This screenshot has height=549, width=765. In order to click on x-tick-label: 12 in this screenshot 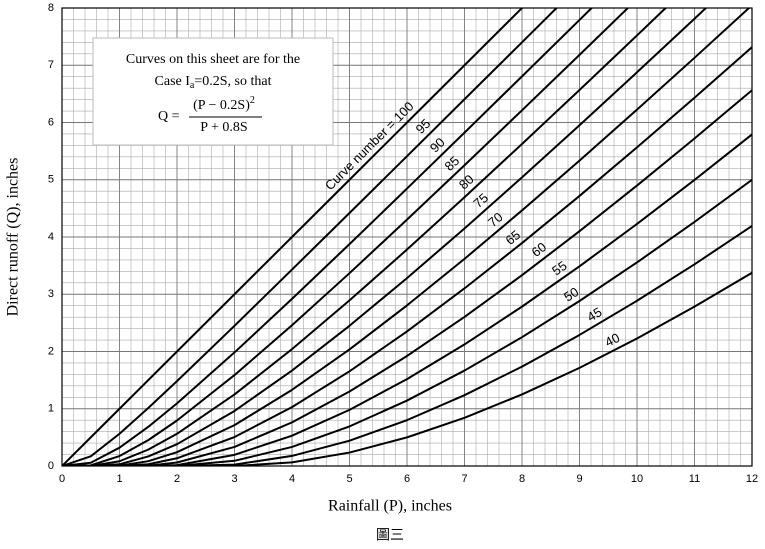, I will do `click(752, 479)`.